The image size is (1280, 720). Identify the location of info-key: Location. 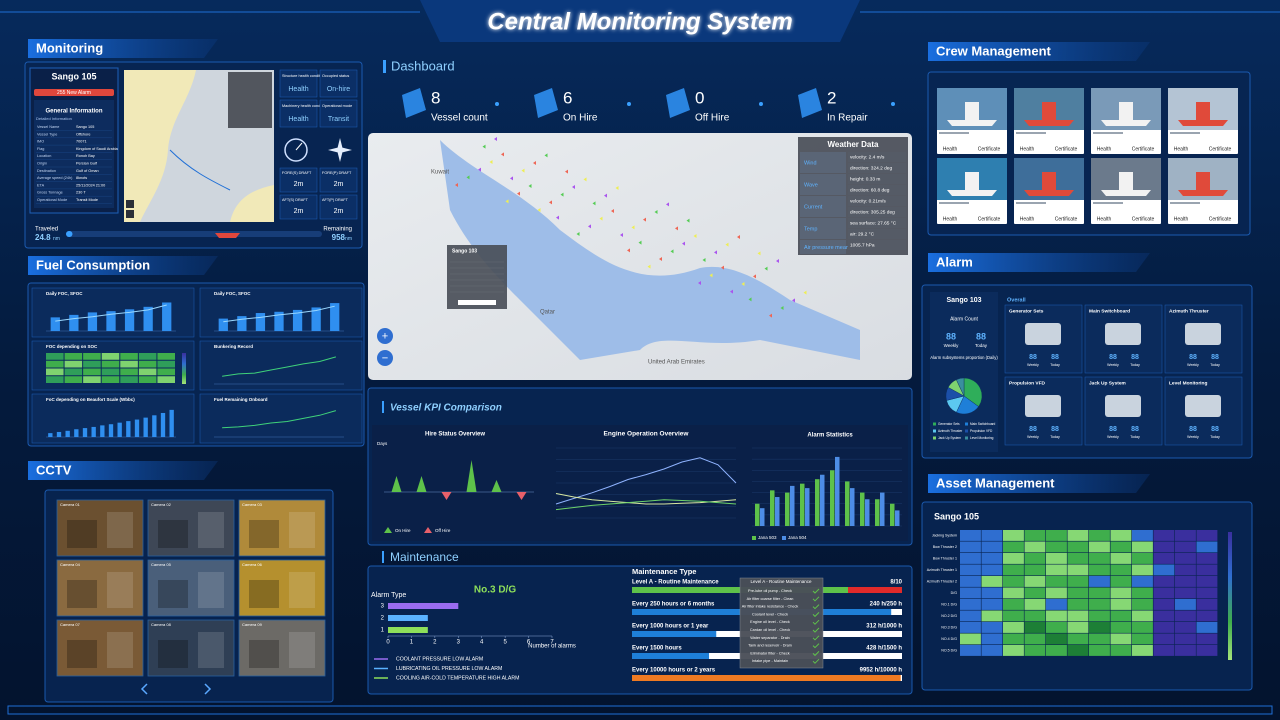
(44, 156).